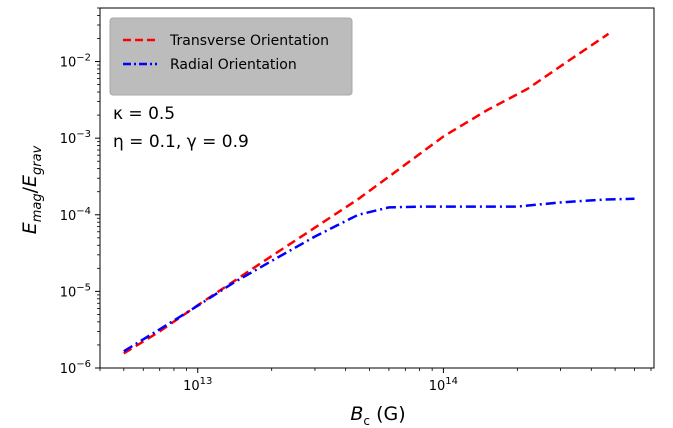 The height and width of the screenshot is (428, 673). What do you see at coordinates (181, 142) in the screenshot?
I see `annotation-eta-gamma: η = 0.1, γ = 0.9` at bounding box center [181, 142].